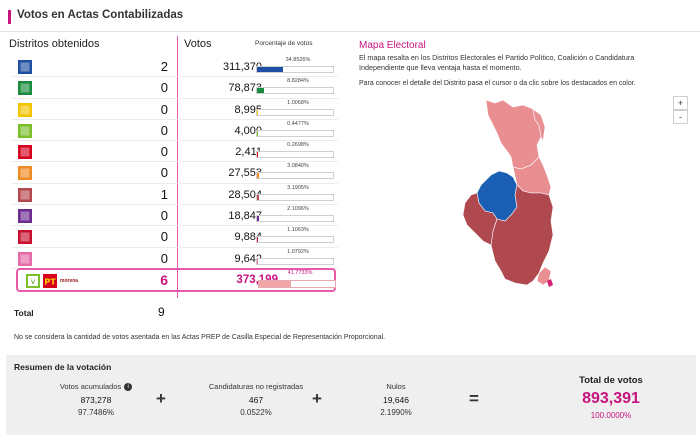 The height and width of the screenshot is (435, 700). I want to click on total-votes: Total de votos 893,391 100.0000%, so click(611, 397).